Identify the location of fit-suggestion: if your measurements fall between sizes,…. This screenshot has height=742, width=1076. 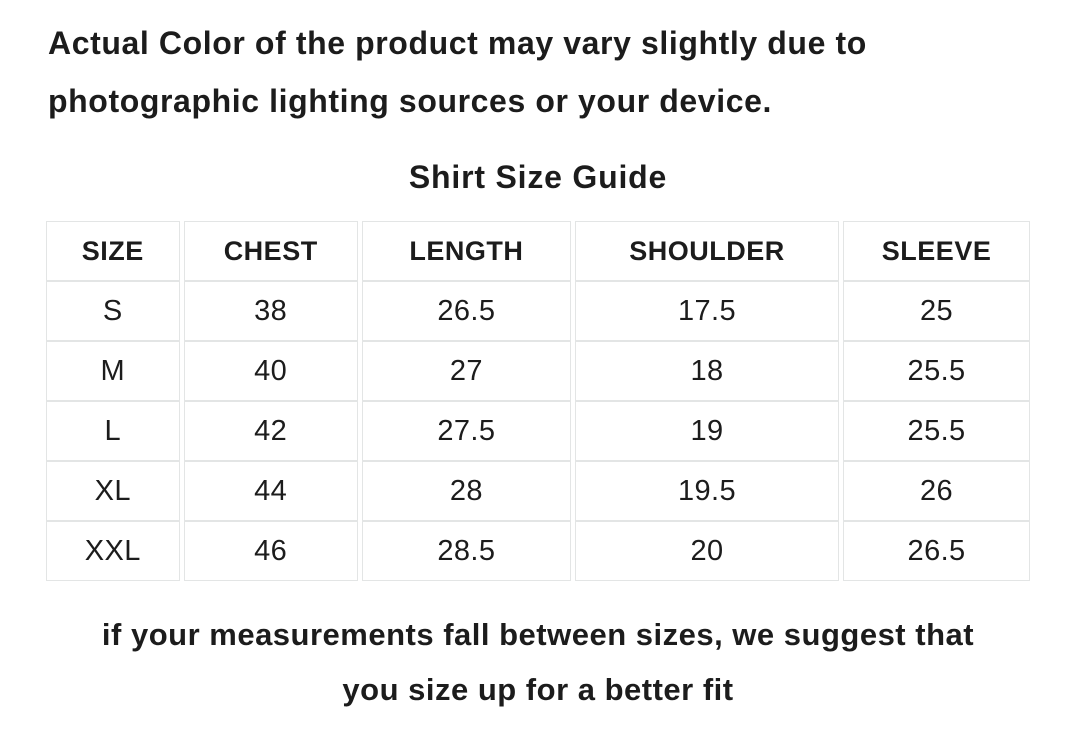
(538, 662).